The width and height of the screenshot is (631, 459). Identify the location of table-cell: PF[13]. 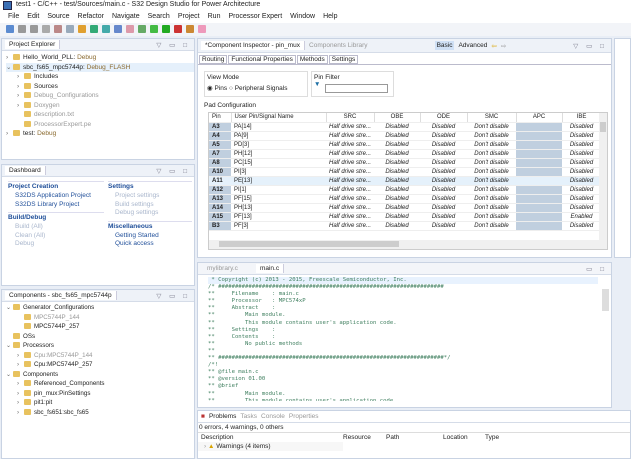
(278, 217).